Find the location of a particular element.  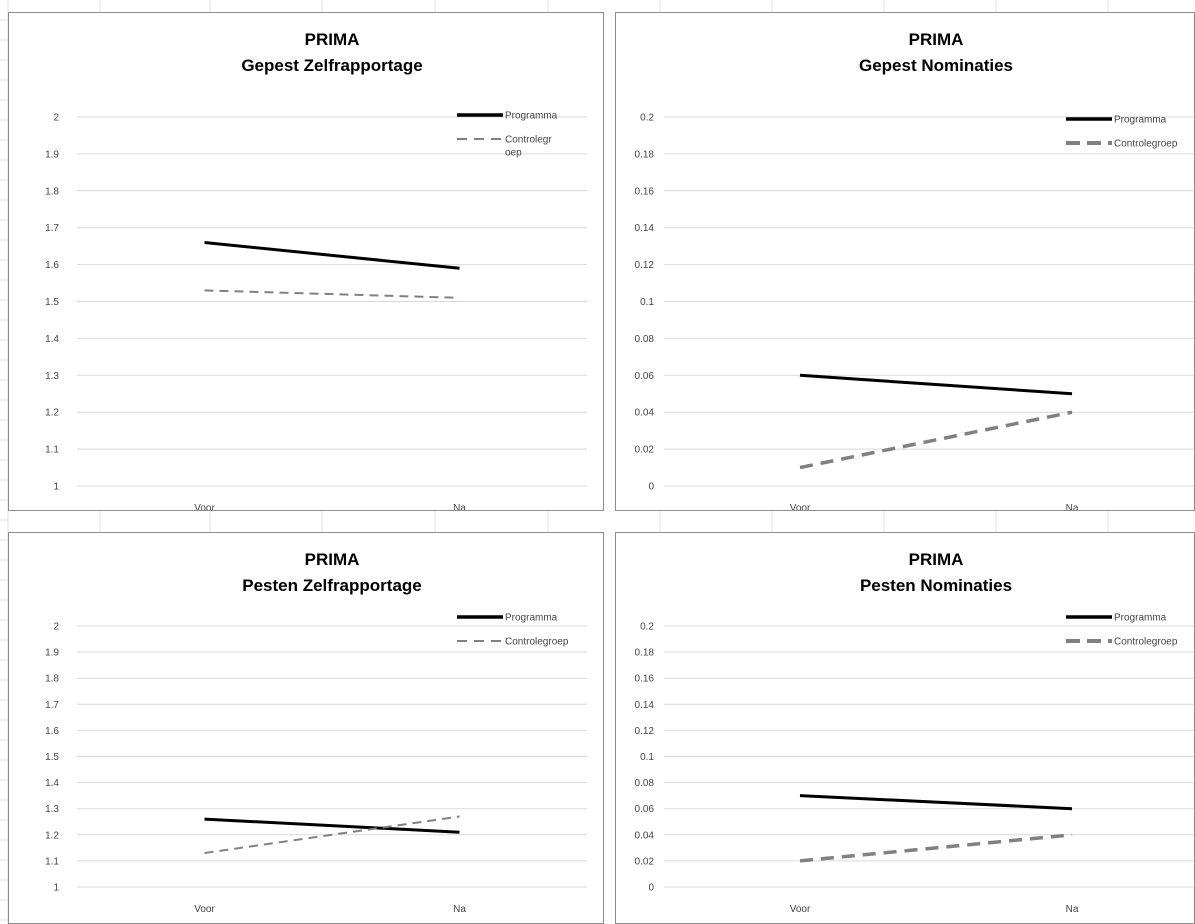

chart-title-line-2: Gepest Nominaties is located at coordinates (936, 65).